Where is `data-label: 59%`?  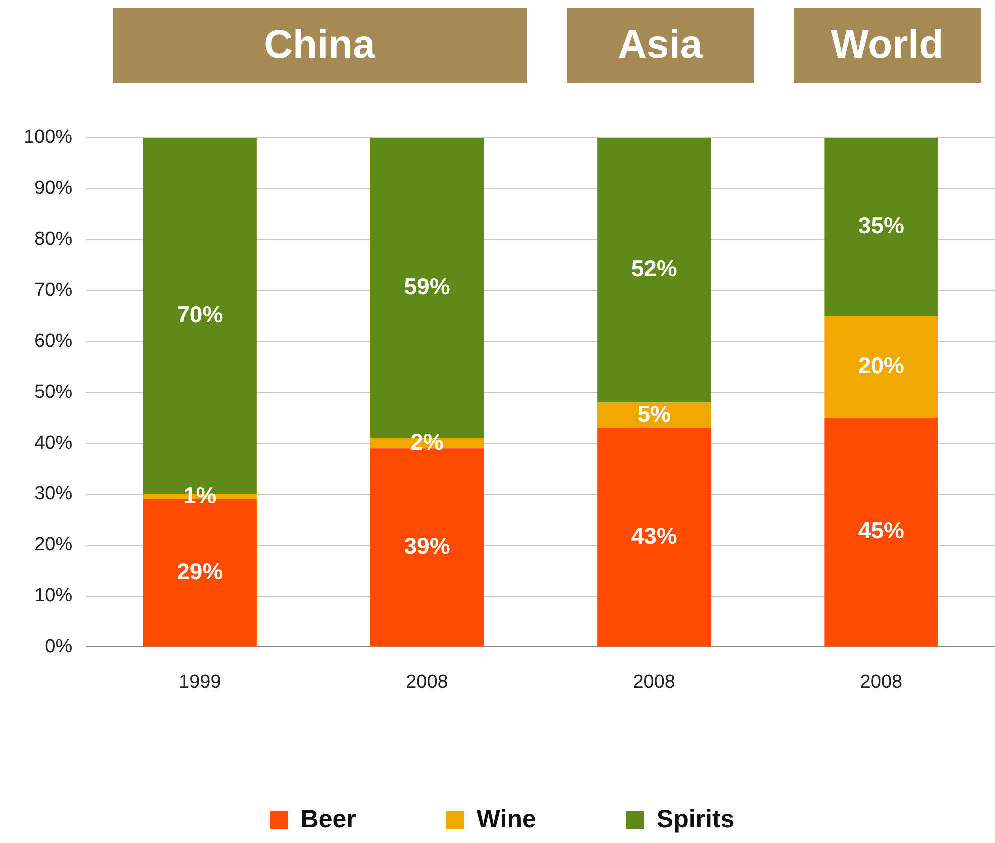 data-label: 59% is located at coordinates (427, 287).